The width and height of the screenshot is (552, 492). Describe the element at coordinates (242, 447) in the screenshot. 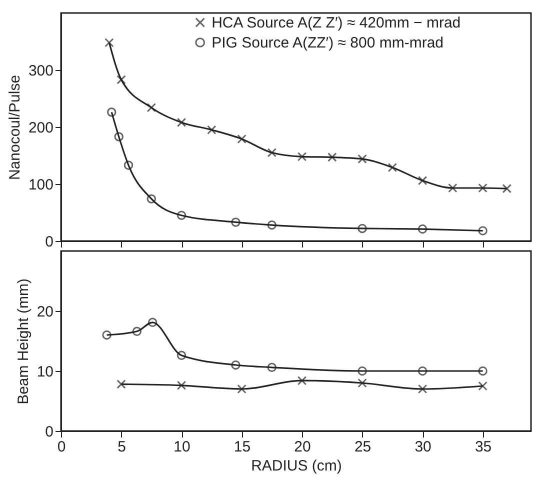

I see `x-tick-label: 15` at that location.